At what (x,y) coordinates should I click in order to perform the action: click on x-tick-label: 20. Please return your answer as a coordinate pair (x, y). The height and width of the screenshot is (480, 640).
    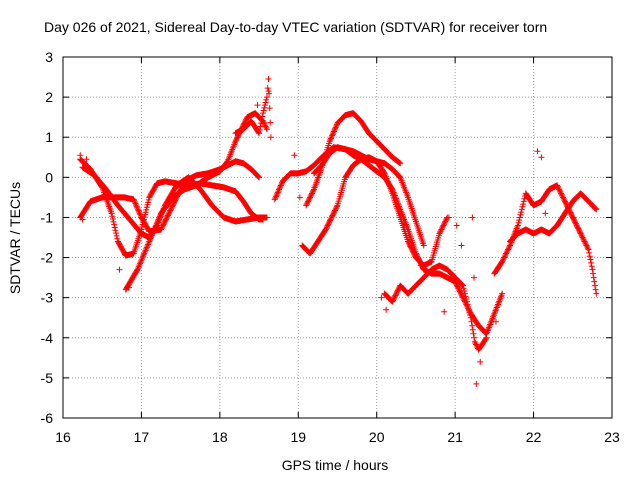
    Looking at the image, I should click on (377, 437).